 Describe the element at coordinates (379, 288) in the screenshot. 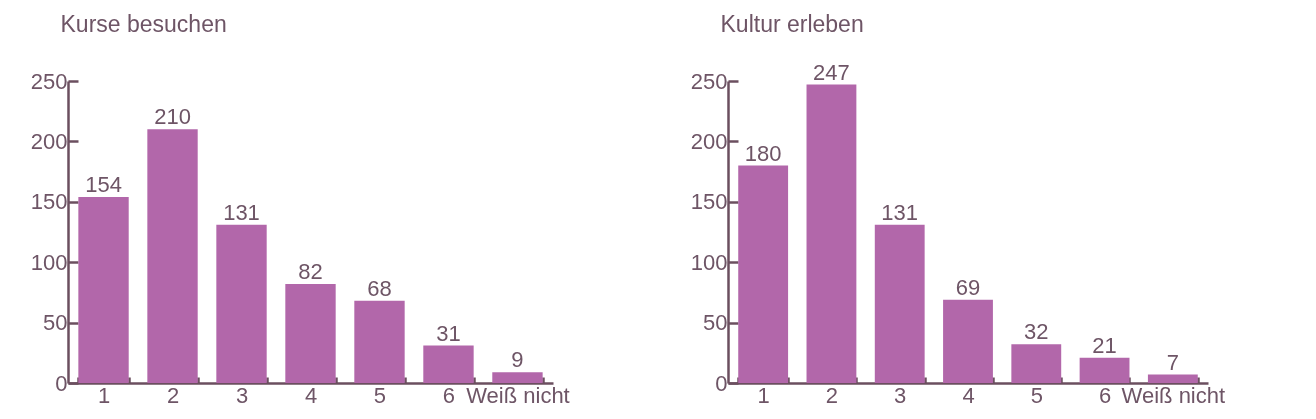

I see `data-label: 68` at that location.